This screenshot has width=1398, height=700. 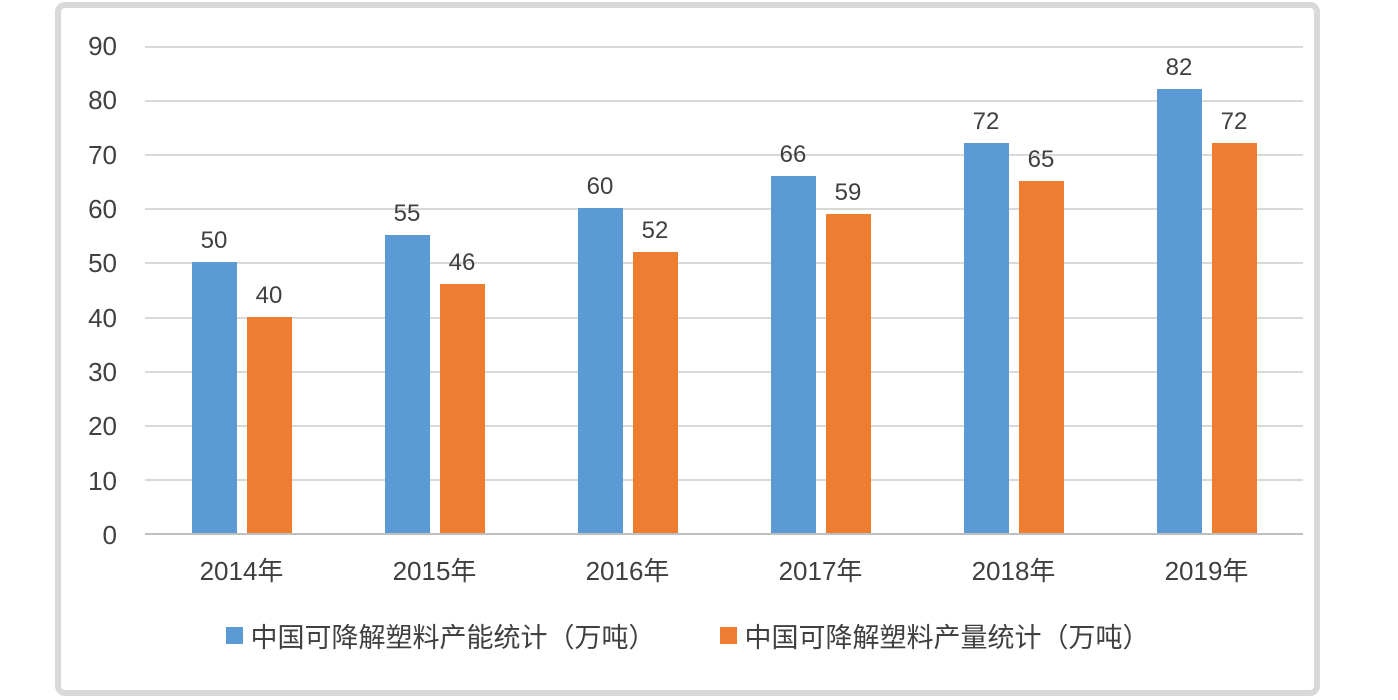 I want to click on bar-group: 55 46, so click(x=434, y=289).